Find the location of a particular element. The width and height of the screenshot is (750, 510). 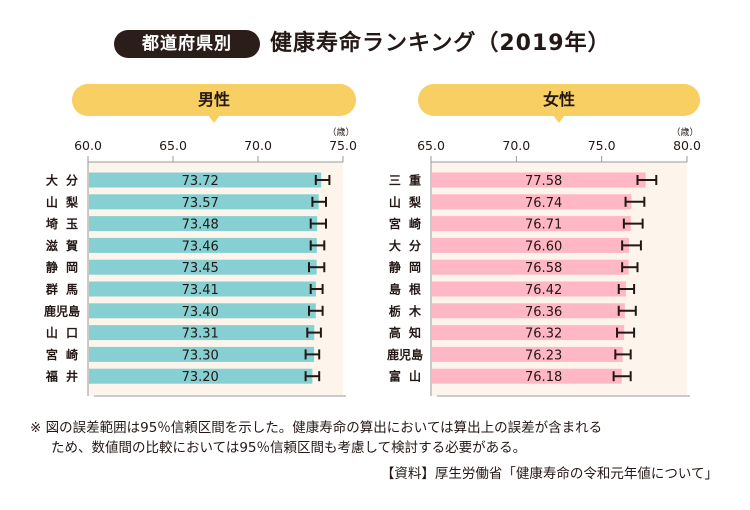

bar-value-label: 73.41 is located at coordinates (200, 290).